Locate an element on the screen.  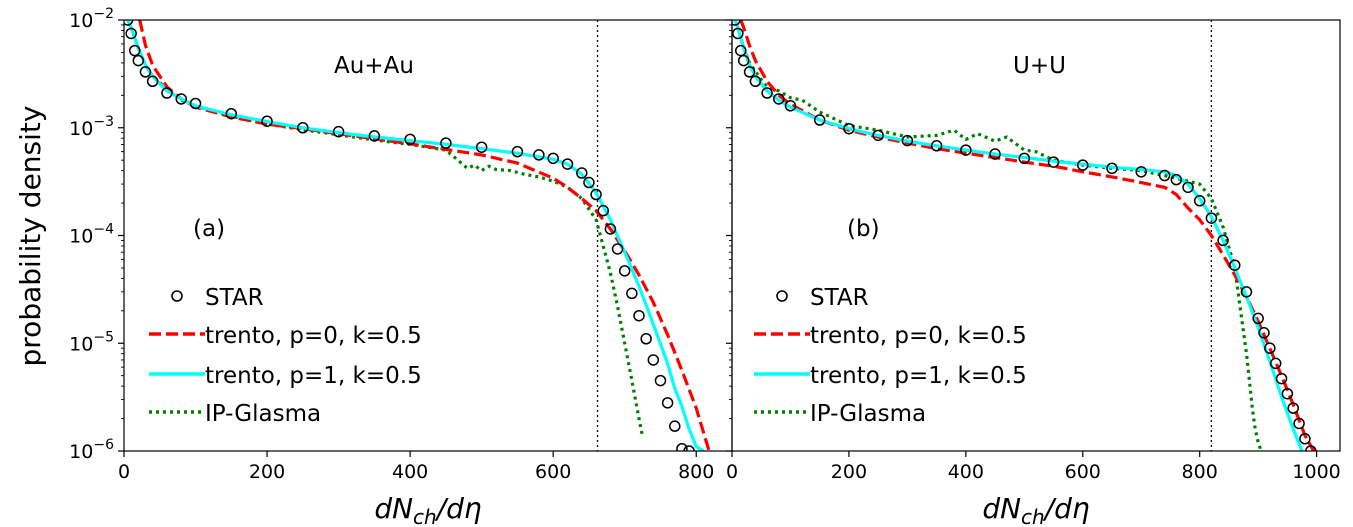
panel-u-u-system-label: U+U is located at coordinates (1039, 66).